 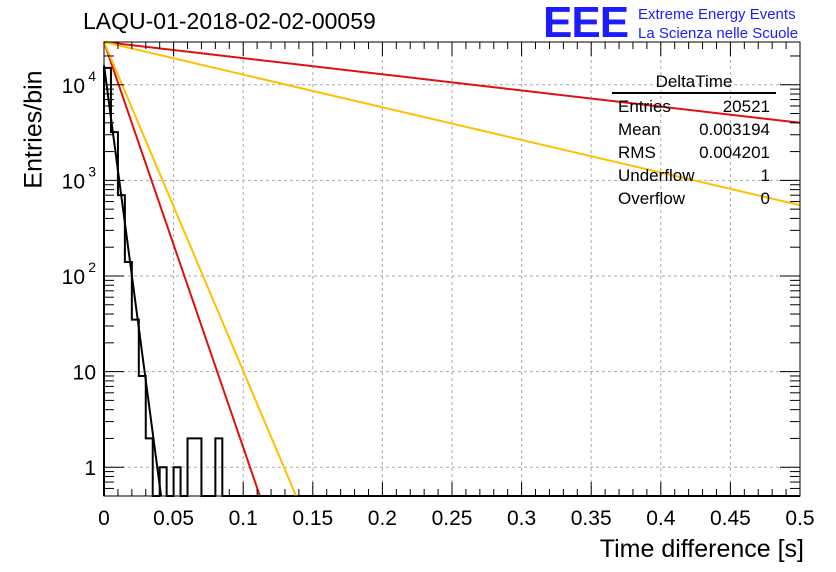 I want to click on x-axis-label: Time difference [s], so click(x=701, y=549).